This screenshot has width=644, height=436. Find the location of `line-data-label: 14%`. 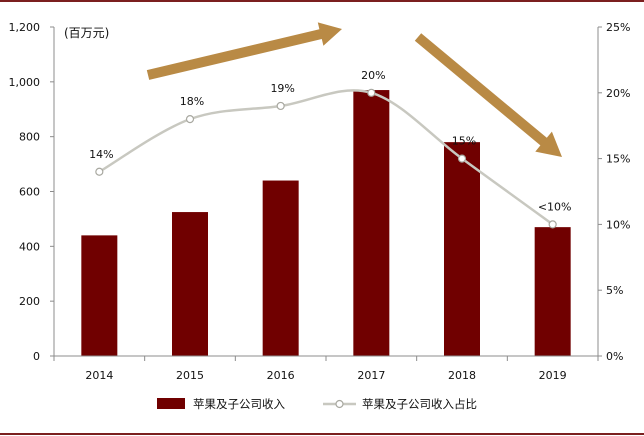

line-data-label: 14% is located at coordinates (101, 154).